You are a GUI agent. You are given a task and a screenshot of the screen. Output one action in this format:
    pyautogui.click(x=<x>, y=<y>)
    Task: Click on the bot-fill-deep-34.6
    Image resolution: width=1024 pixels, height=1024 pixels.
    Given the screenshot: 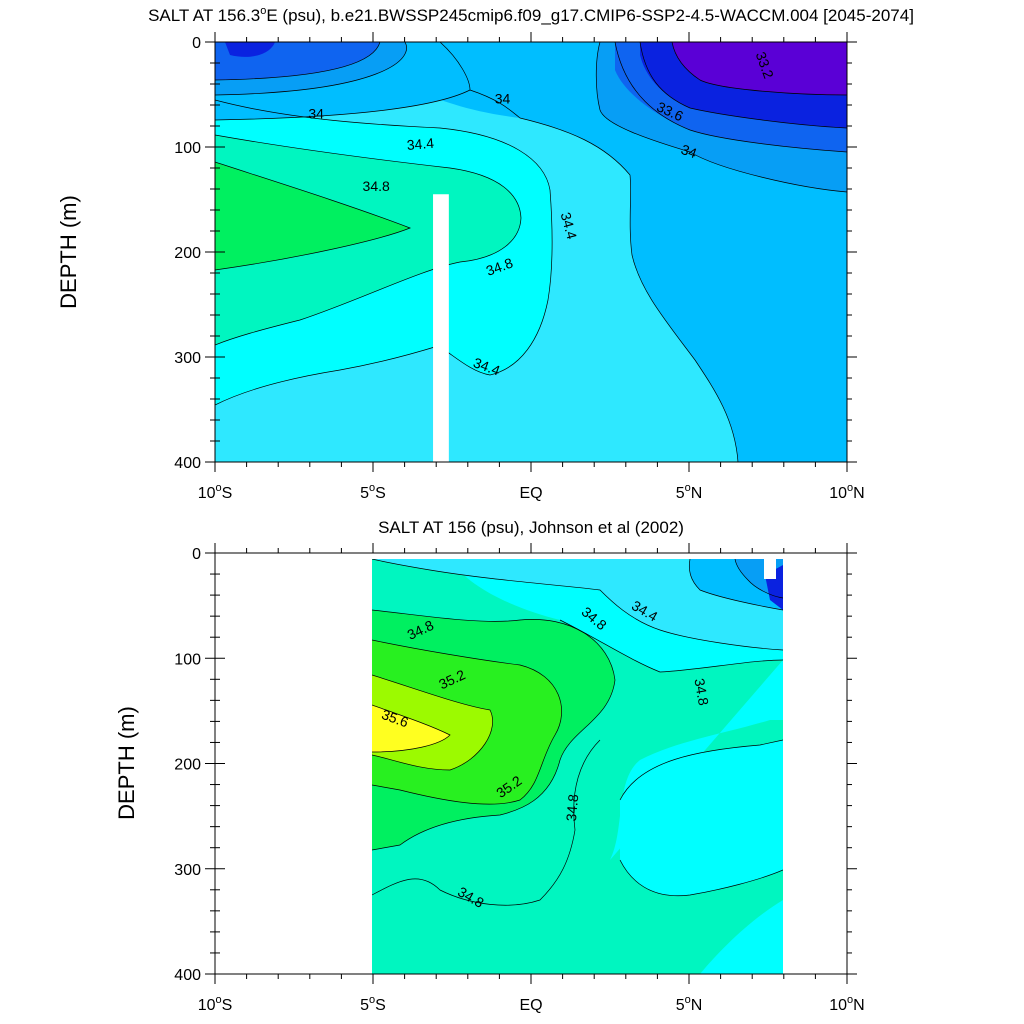 What is the action you would take?
    pyautogui.click(x=741, y=937)
    